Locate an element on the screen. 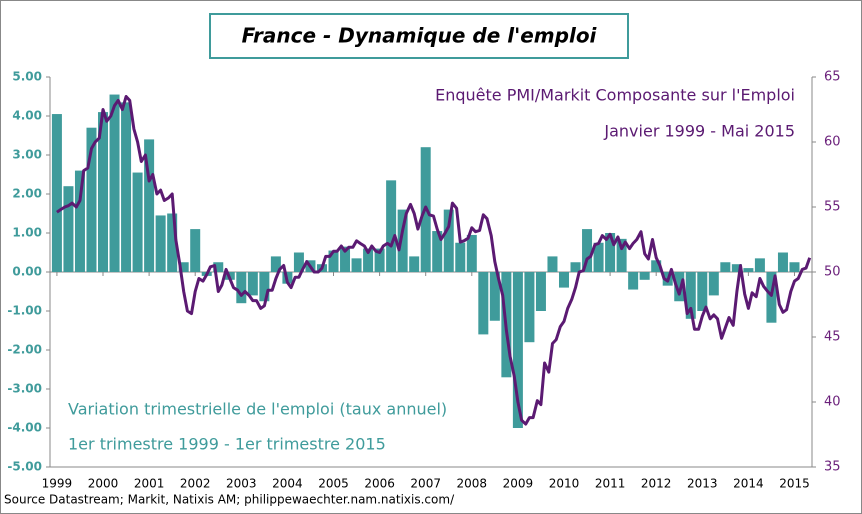 Image resolution: width=862 pixels, height=514 pixels. x-tick-label: 2015 is located at coordinates (794, 484).